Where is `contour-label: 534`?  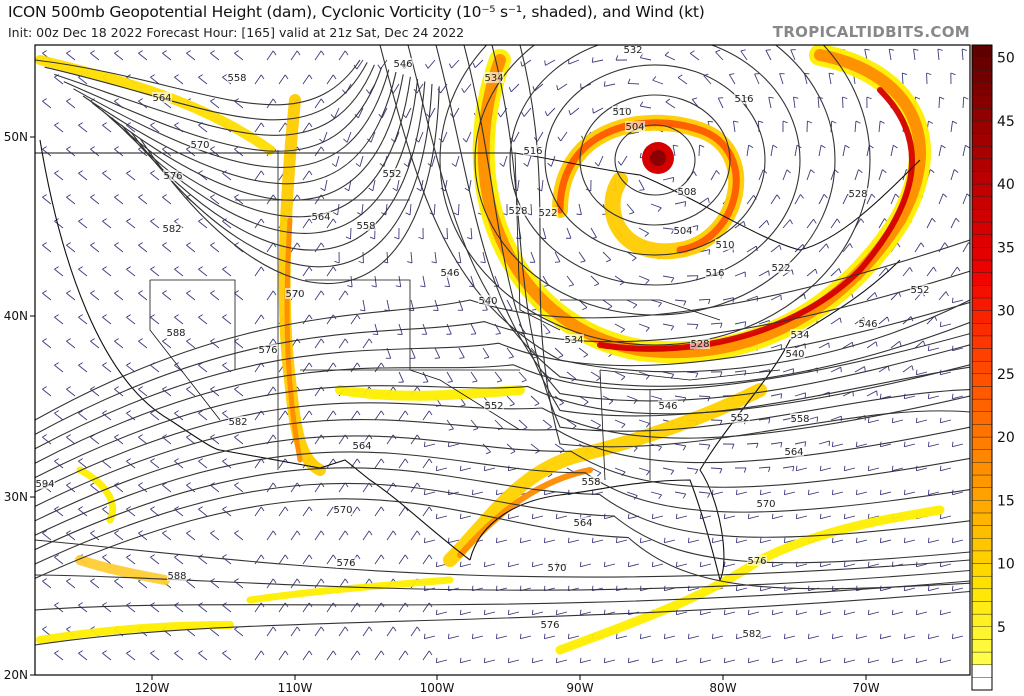 contour-label: 534 is located at coordinates (493, 78).